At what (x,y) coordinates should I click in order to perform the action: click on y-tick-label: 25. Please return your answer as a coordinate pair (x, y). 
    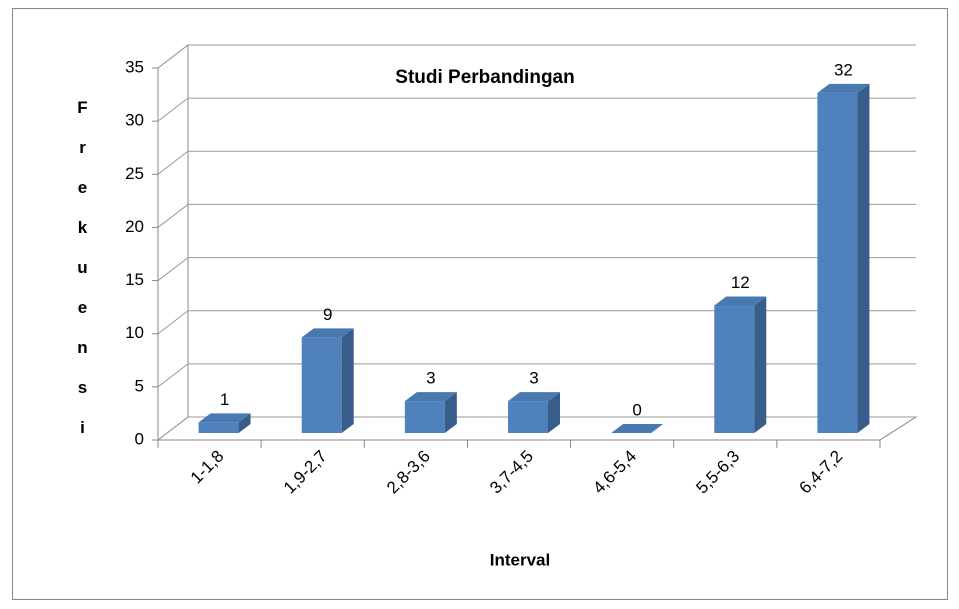
    Looking at the image, I should click on (134, 173).